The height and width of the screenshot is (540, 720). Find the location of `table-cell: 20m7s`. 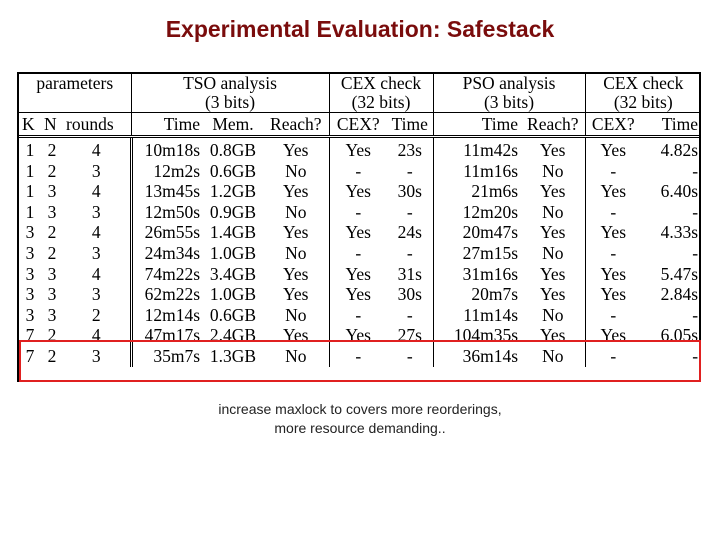

table-cell: 20m7s is located at coordinates (477, 294).